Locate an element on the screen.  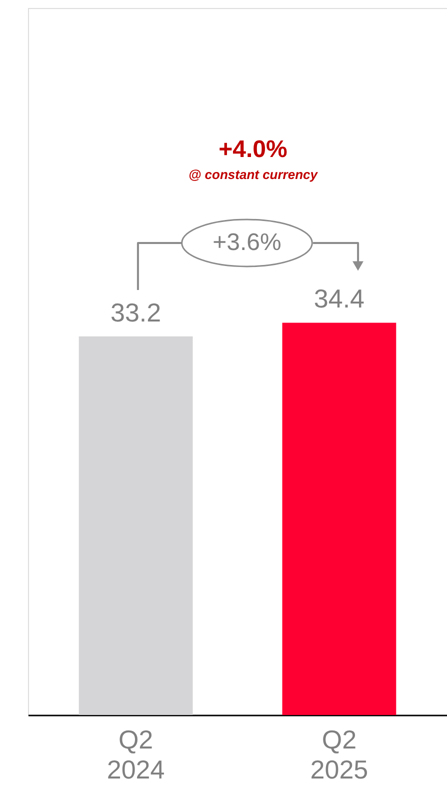
x-tick-label: Q2 2025 is located at coordinates (339, 754).